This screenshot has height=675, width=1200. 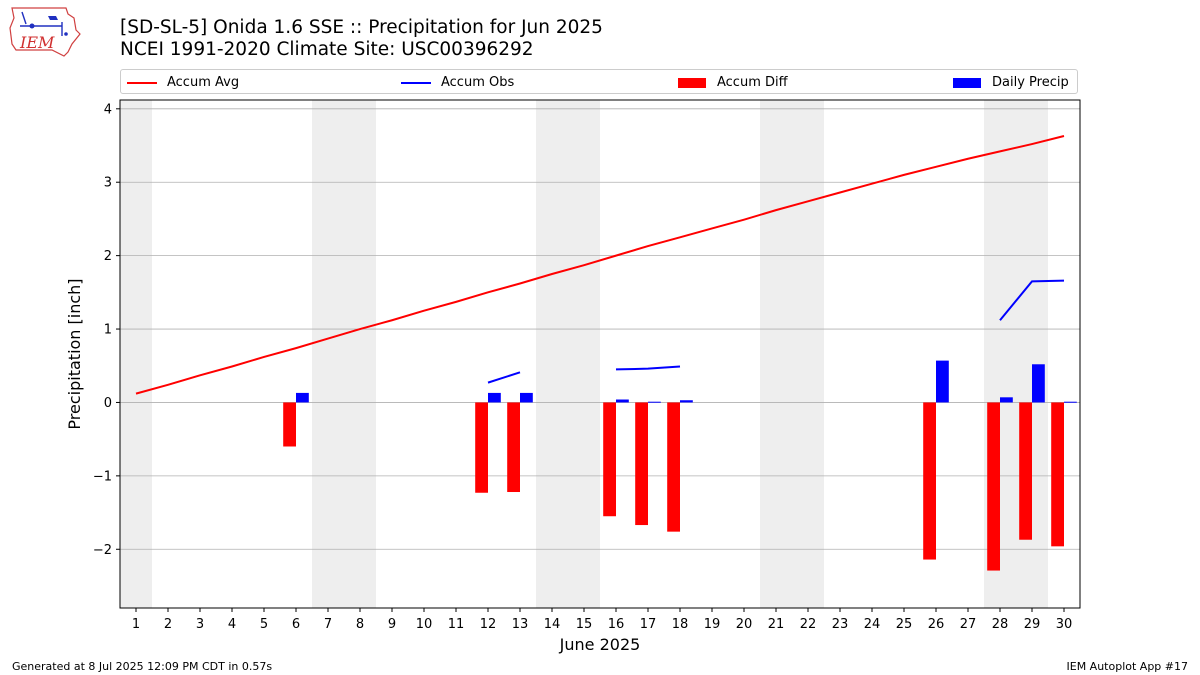 I want to click on y-tick-label: 0, so click(x=108, y=403).